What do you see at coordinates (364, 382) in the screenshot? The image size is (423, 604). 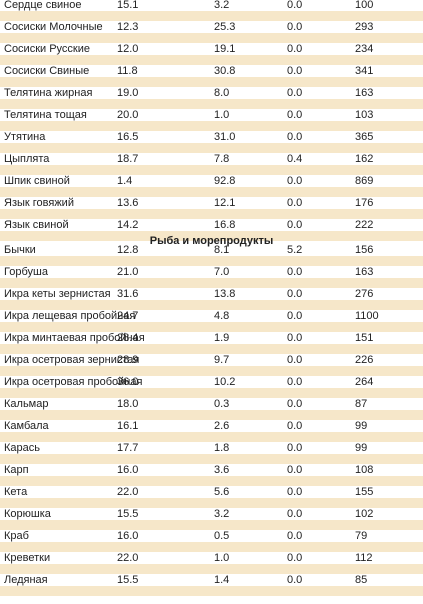 I see `nutrient-value: 264` at bounding box center [364, 382].